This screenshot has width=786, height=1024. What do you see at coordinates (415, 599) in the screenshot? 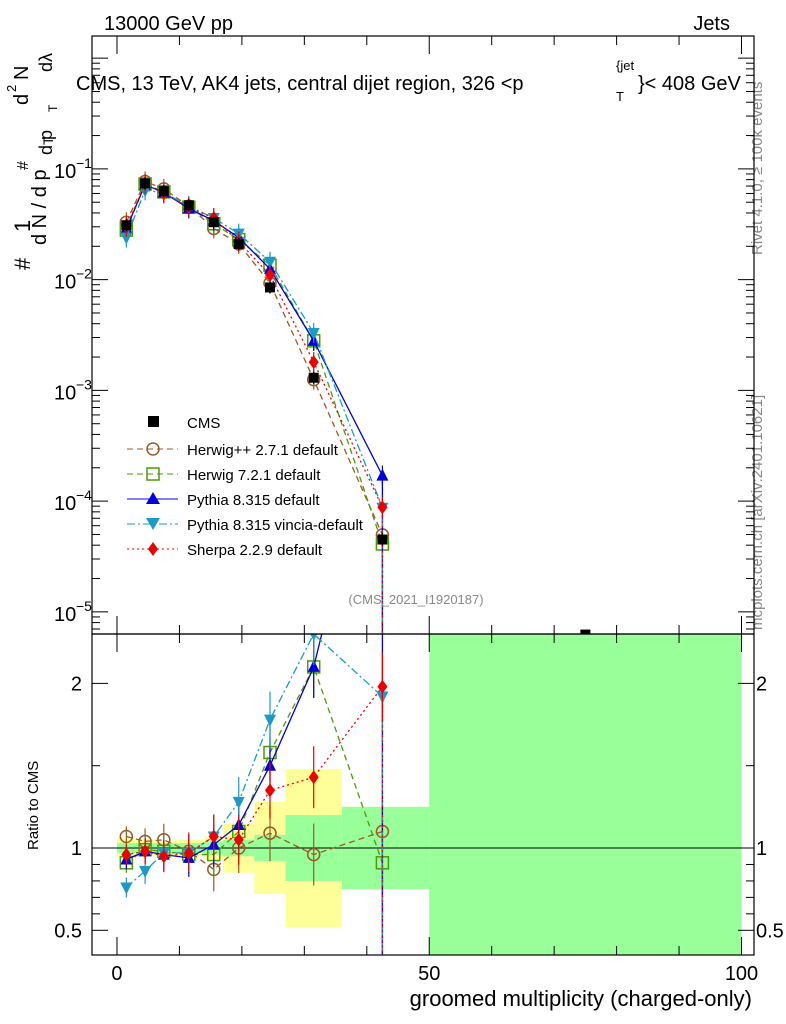
I see `analysis-watermark: (CMS_2021_I1920187)` at bounding box center [415, 599].